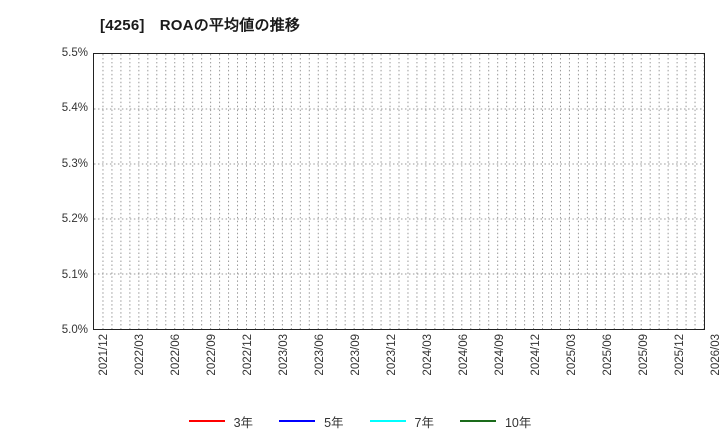  What do you see at coordinates (518, 422) in the screenshot?
I see `legend-label: 10年` at bounding box center [518, 422].